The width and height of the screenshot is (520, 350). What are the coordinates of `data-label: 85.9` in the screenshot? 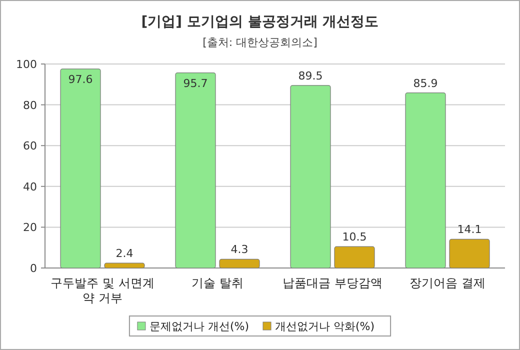 It's located at (425, 83).